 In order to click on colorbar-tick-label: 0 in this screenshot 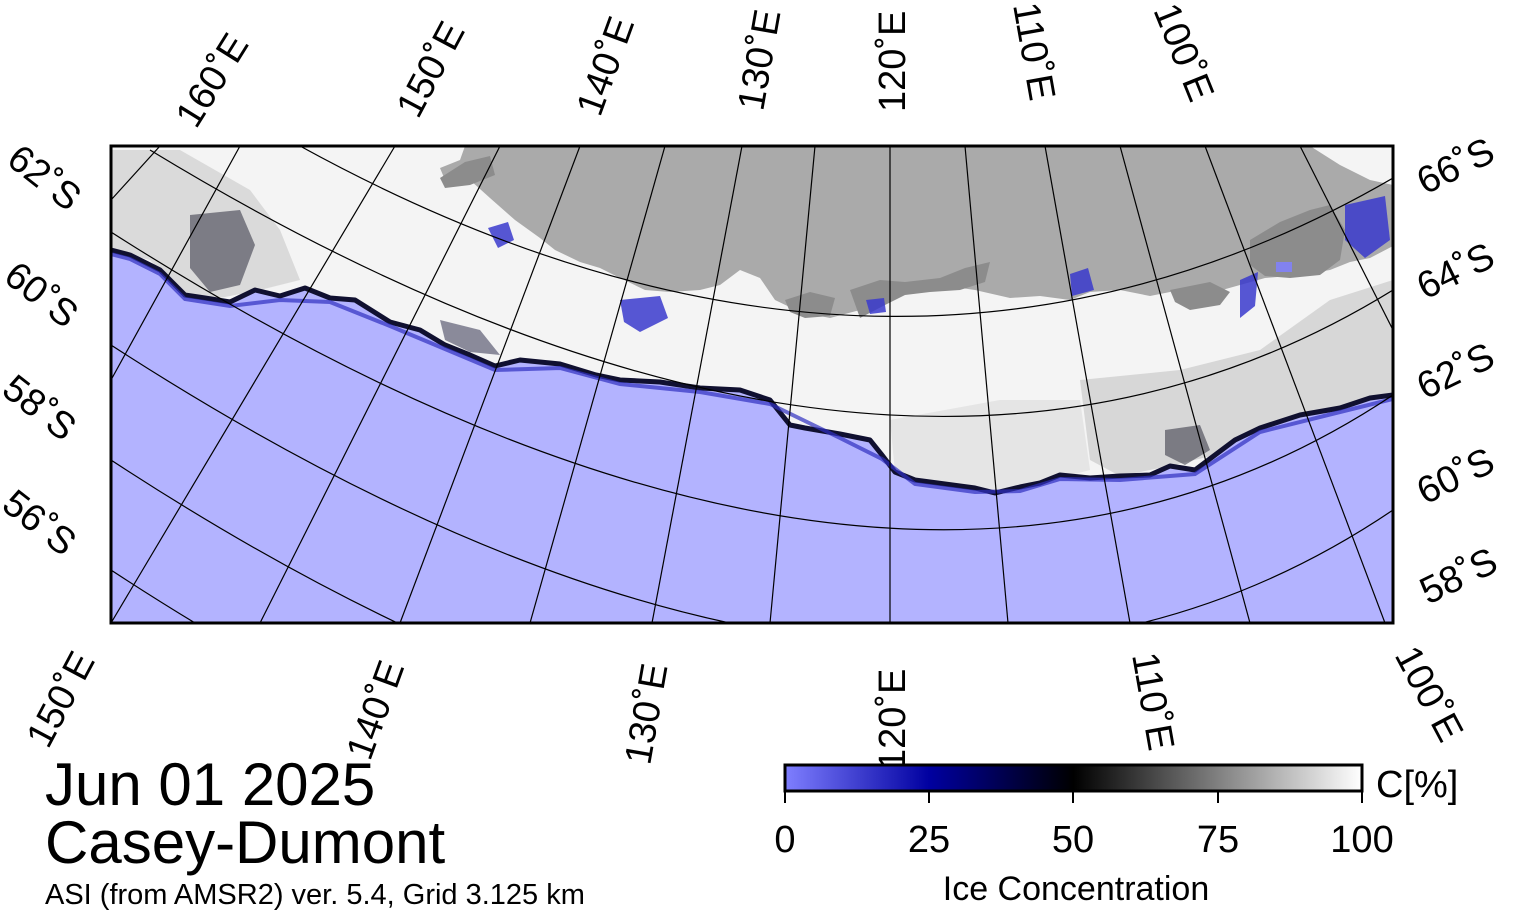, I will do `click(784, 840)`.